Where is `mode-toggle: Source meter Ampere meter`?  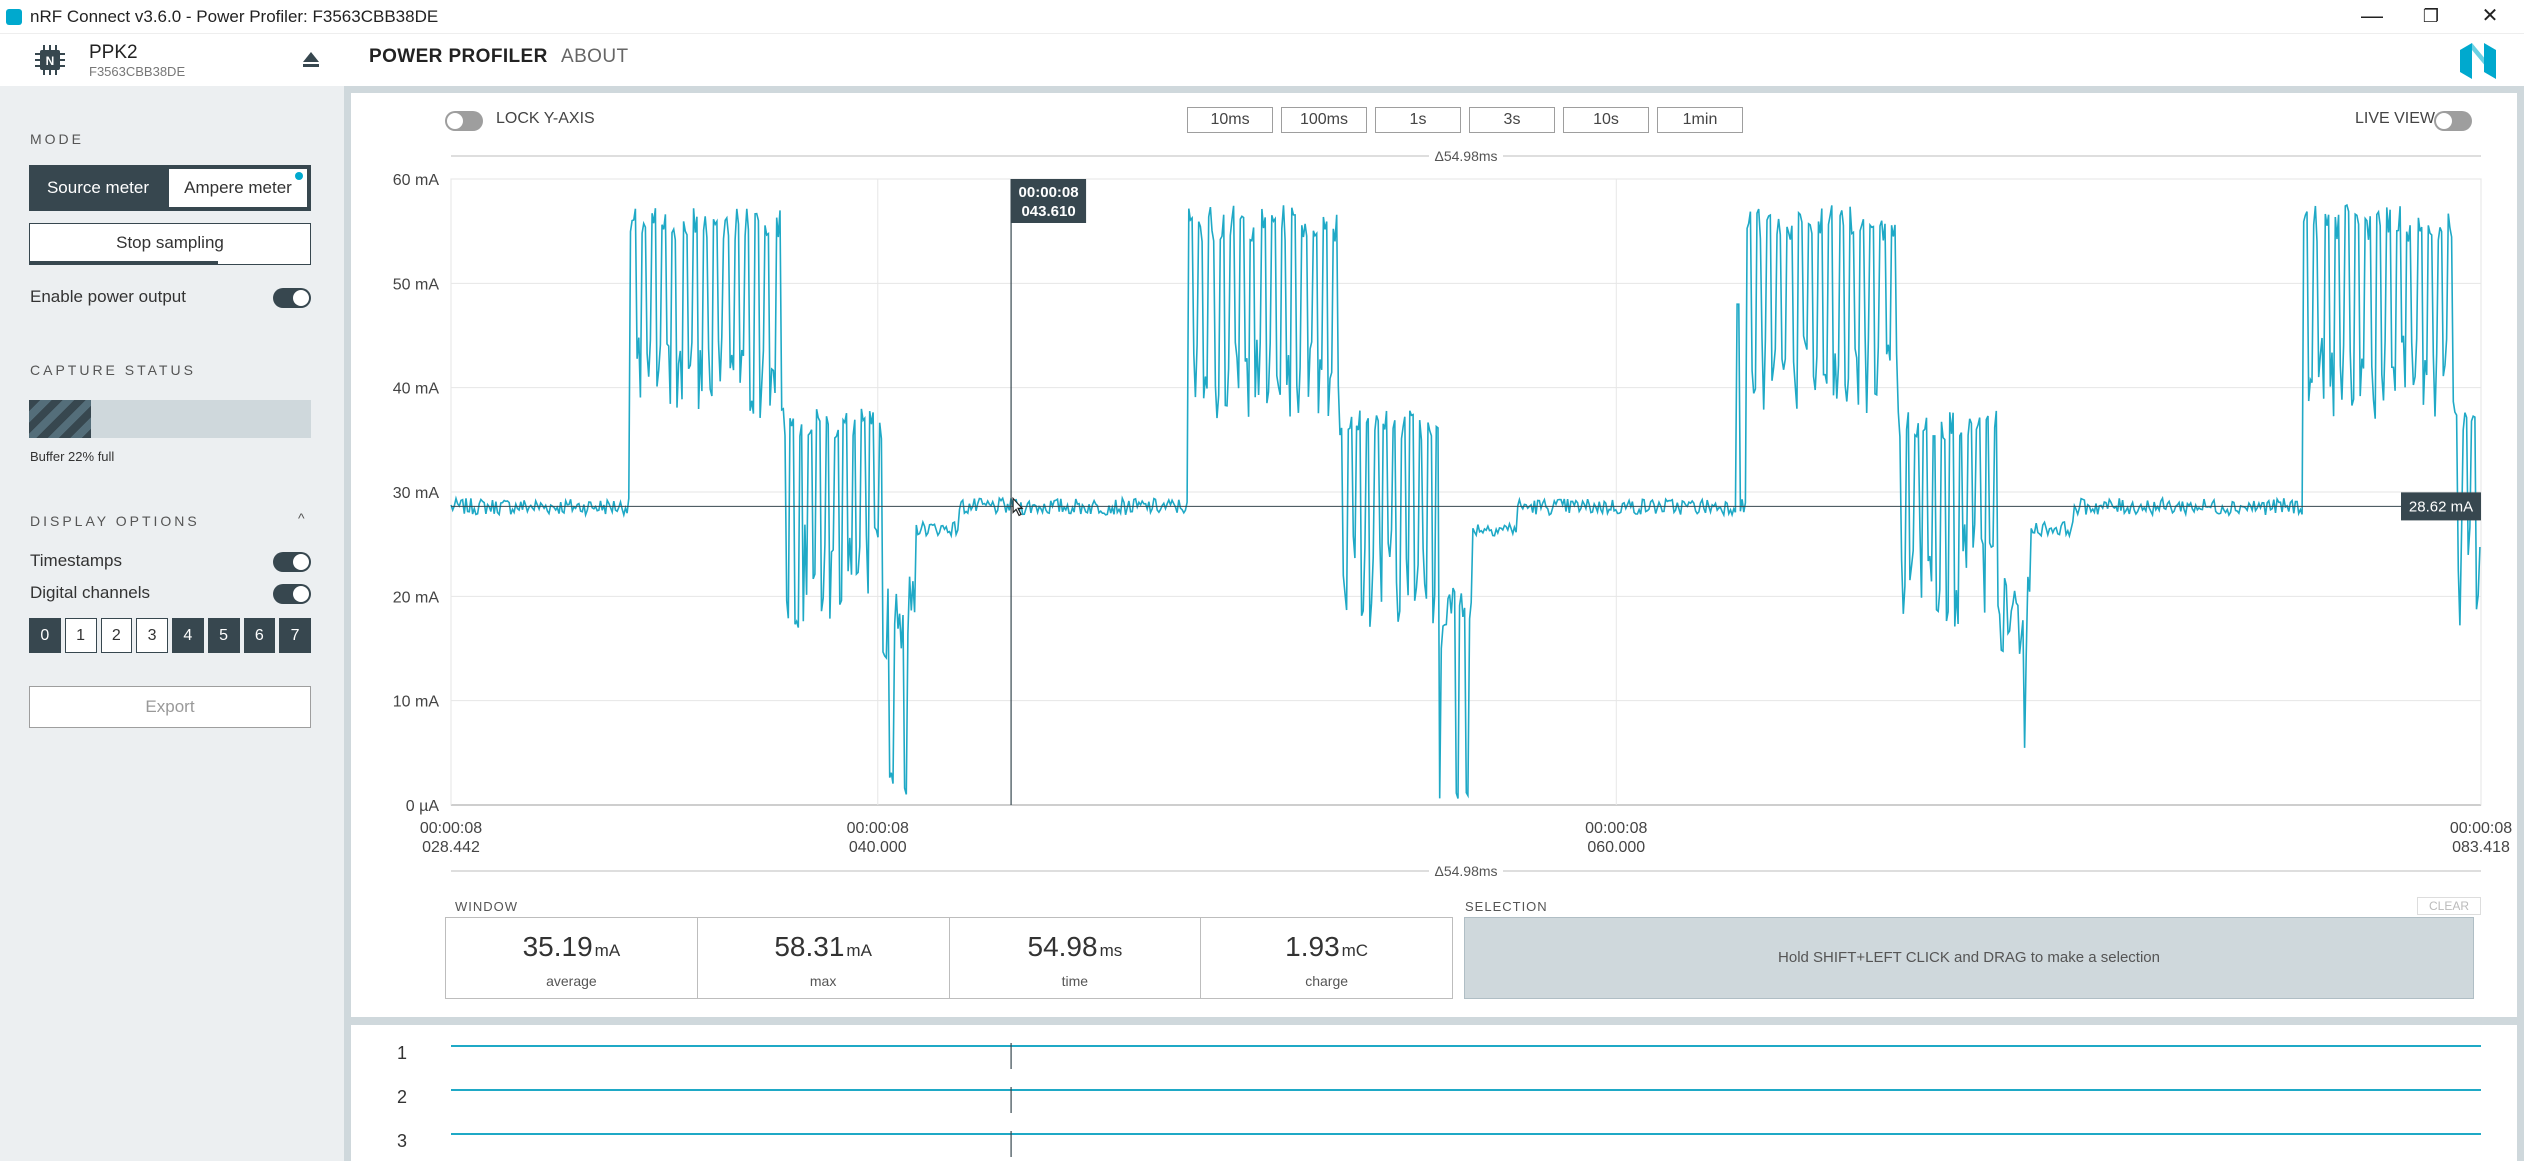
mode-toggle: Source meter Ampere meter is located at coordinates (170, 188).